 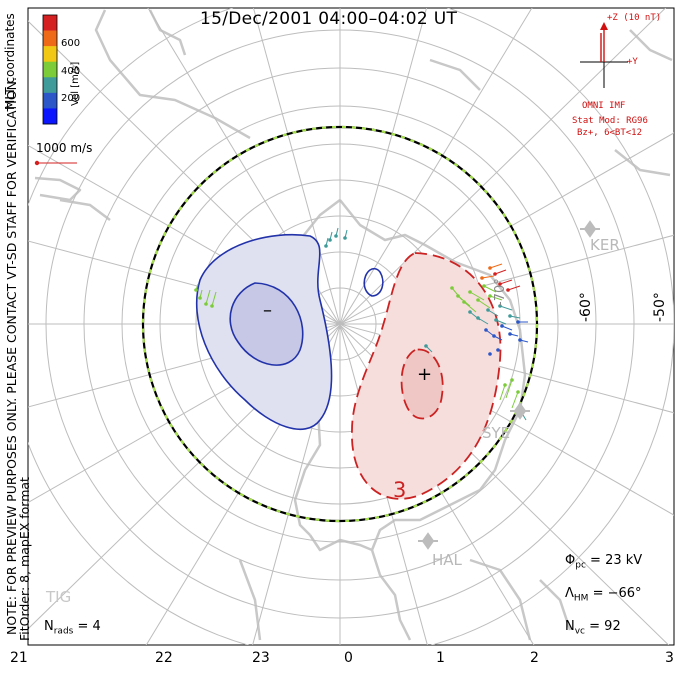 What do you see at coordinates (520, 411) in the screenshot?
I see `station-marker-sye` at bounding box center [520, 411].